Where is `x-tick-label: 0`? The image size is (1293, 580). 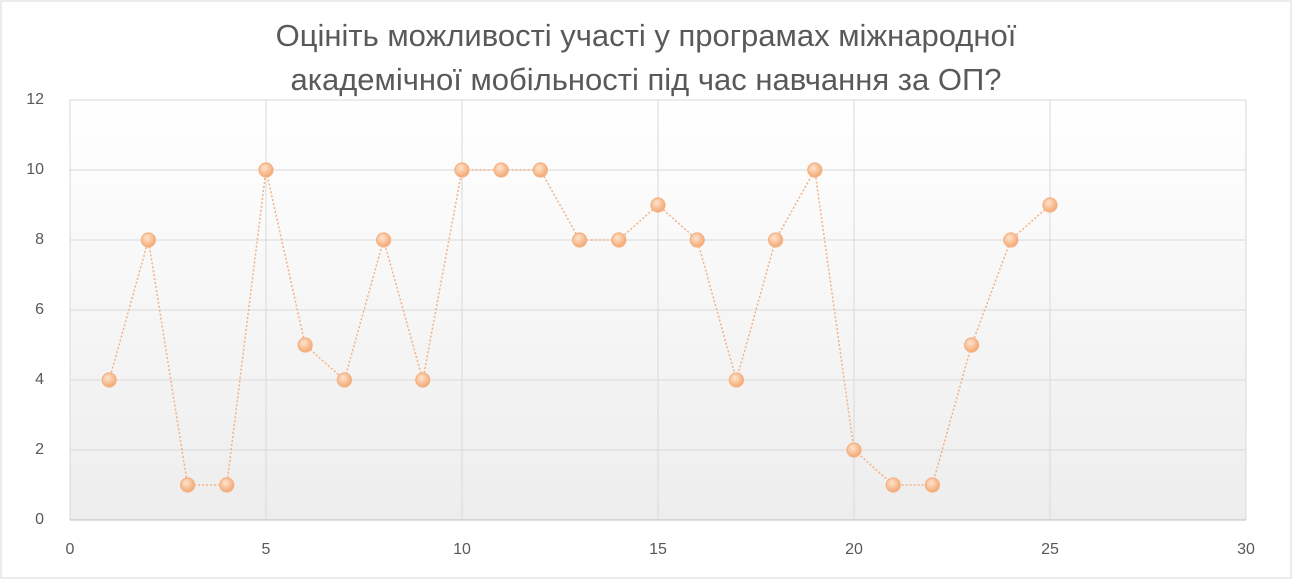 x-tick-label: 0 is located at coordinates (70, 549).